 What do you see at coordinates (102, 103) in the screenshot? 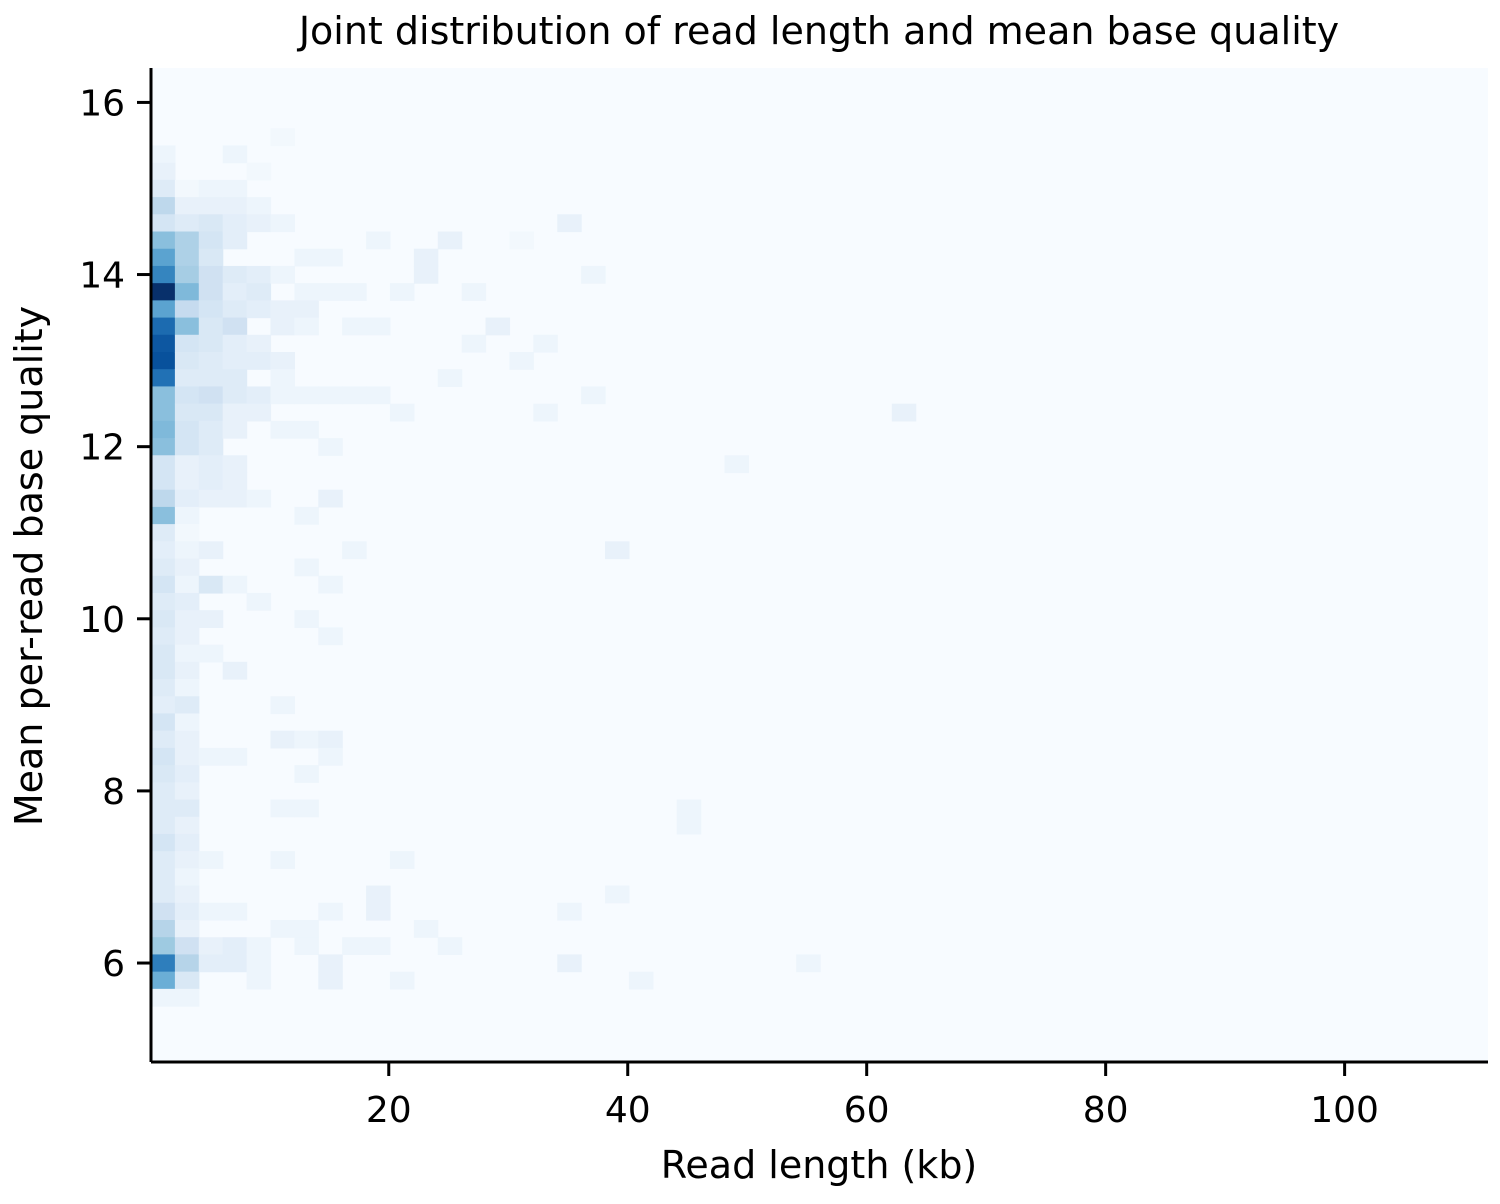
I see `y-tick-label: 16` at bounding box center [102, 103].